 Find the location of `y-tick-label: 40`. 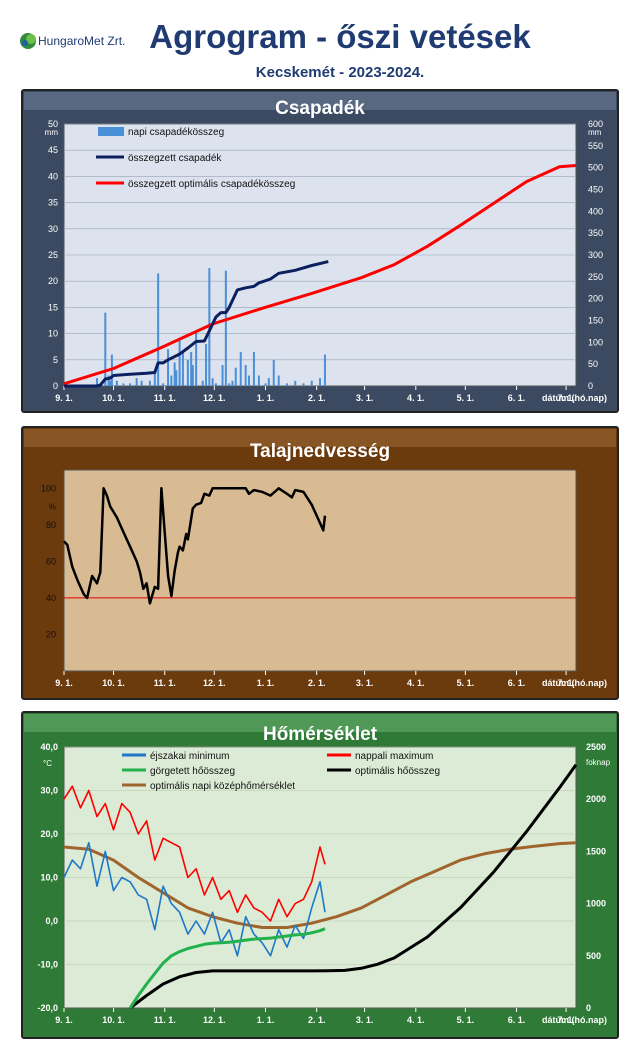

y-tick-label: 40 is located at coordinates (51, 598).